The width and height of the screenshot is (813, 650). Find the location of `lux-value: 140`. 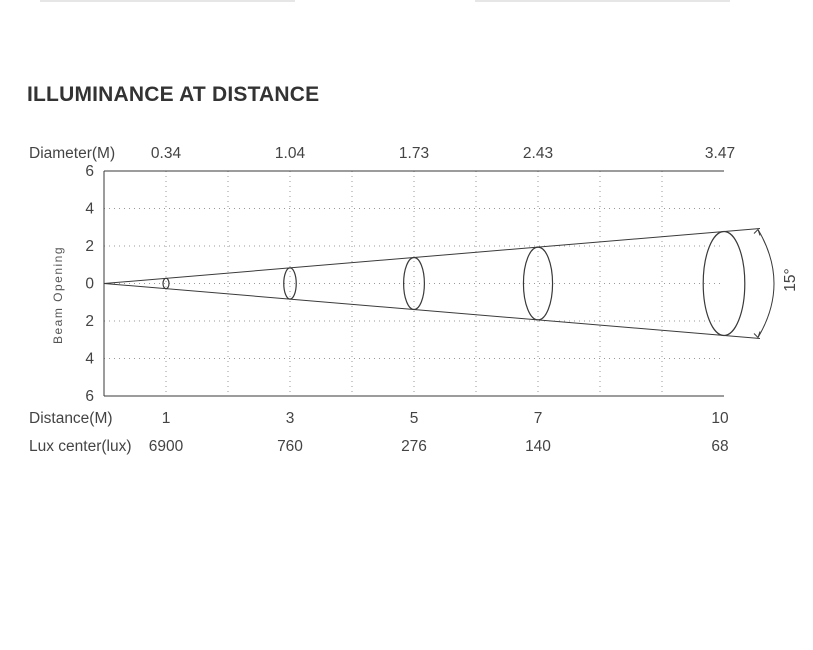

lux-value: 140 is located at coordinates (538, 446).